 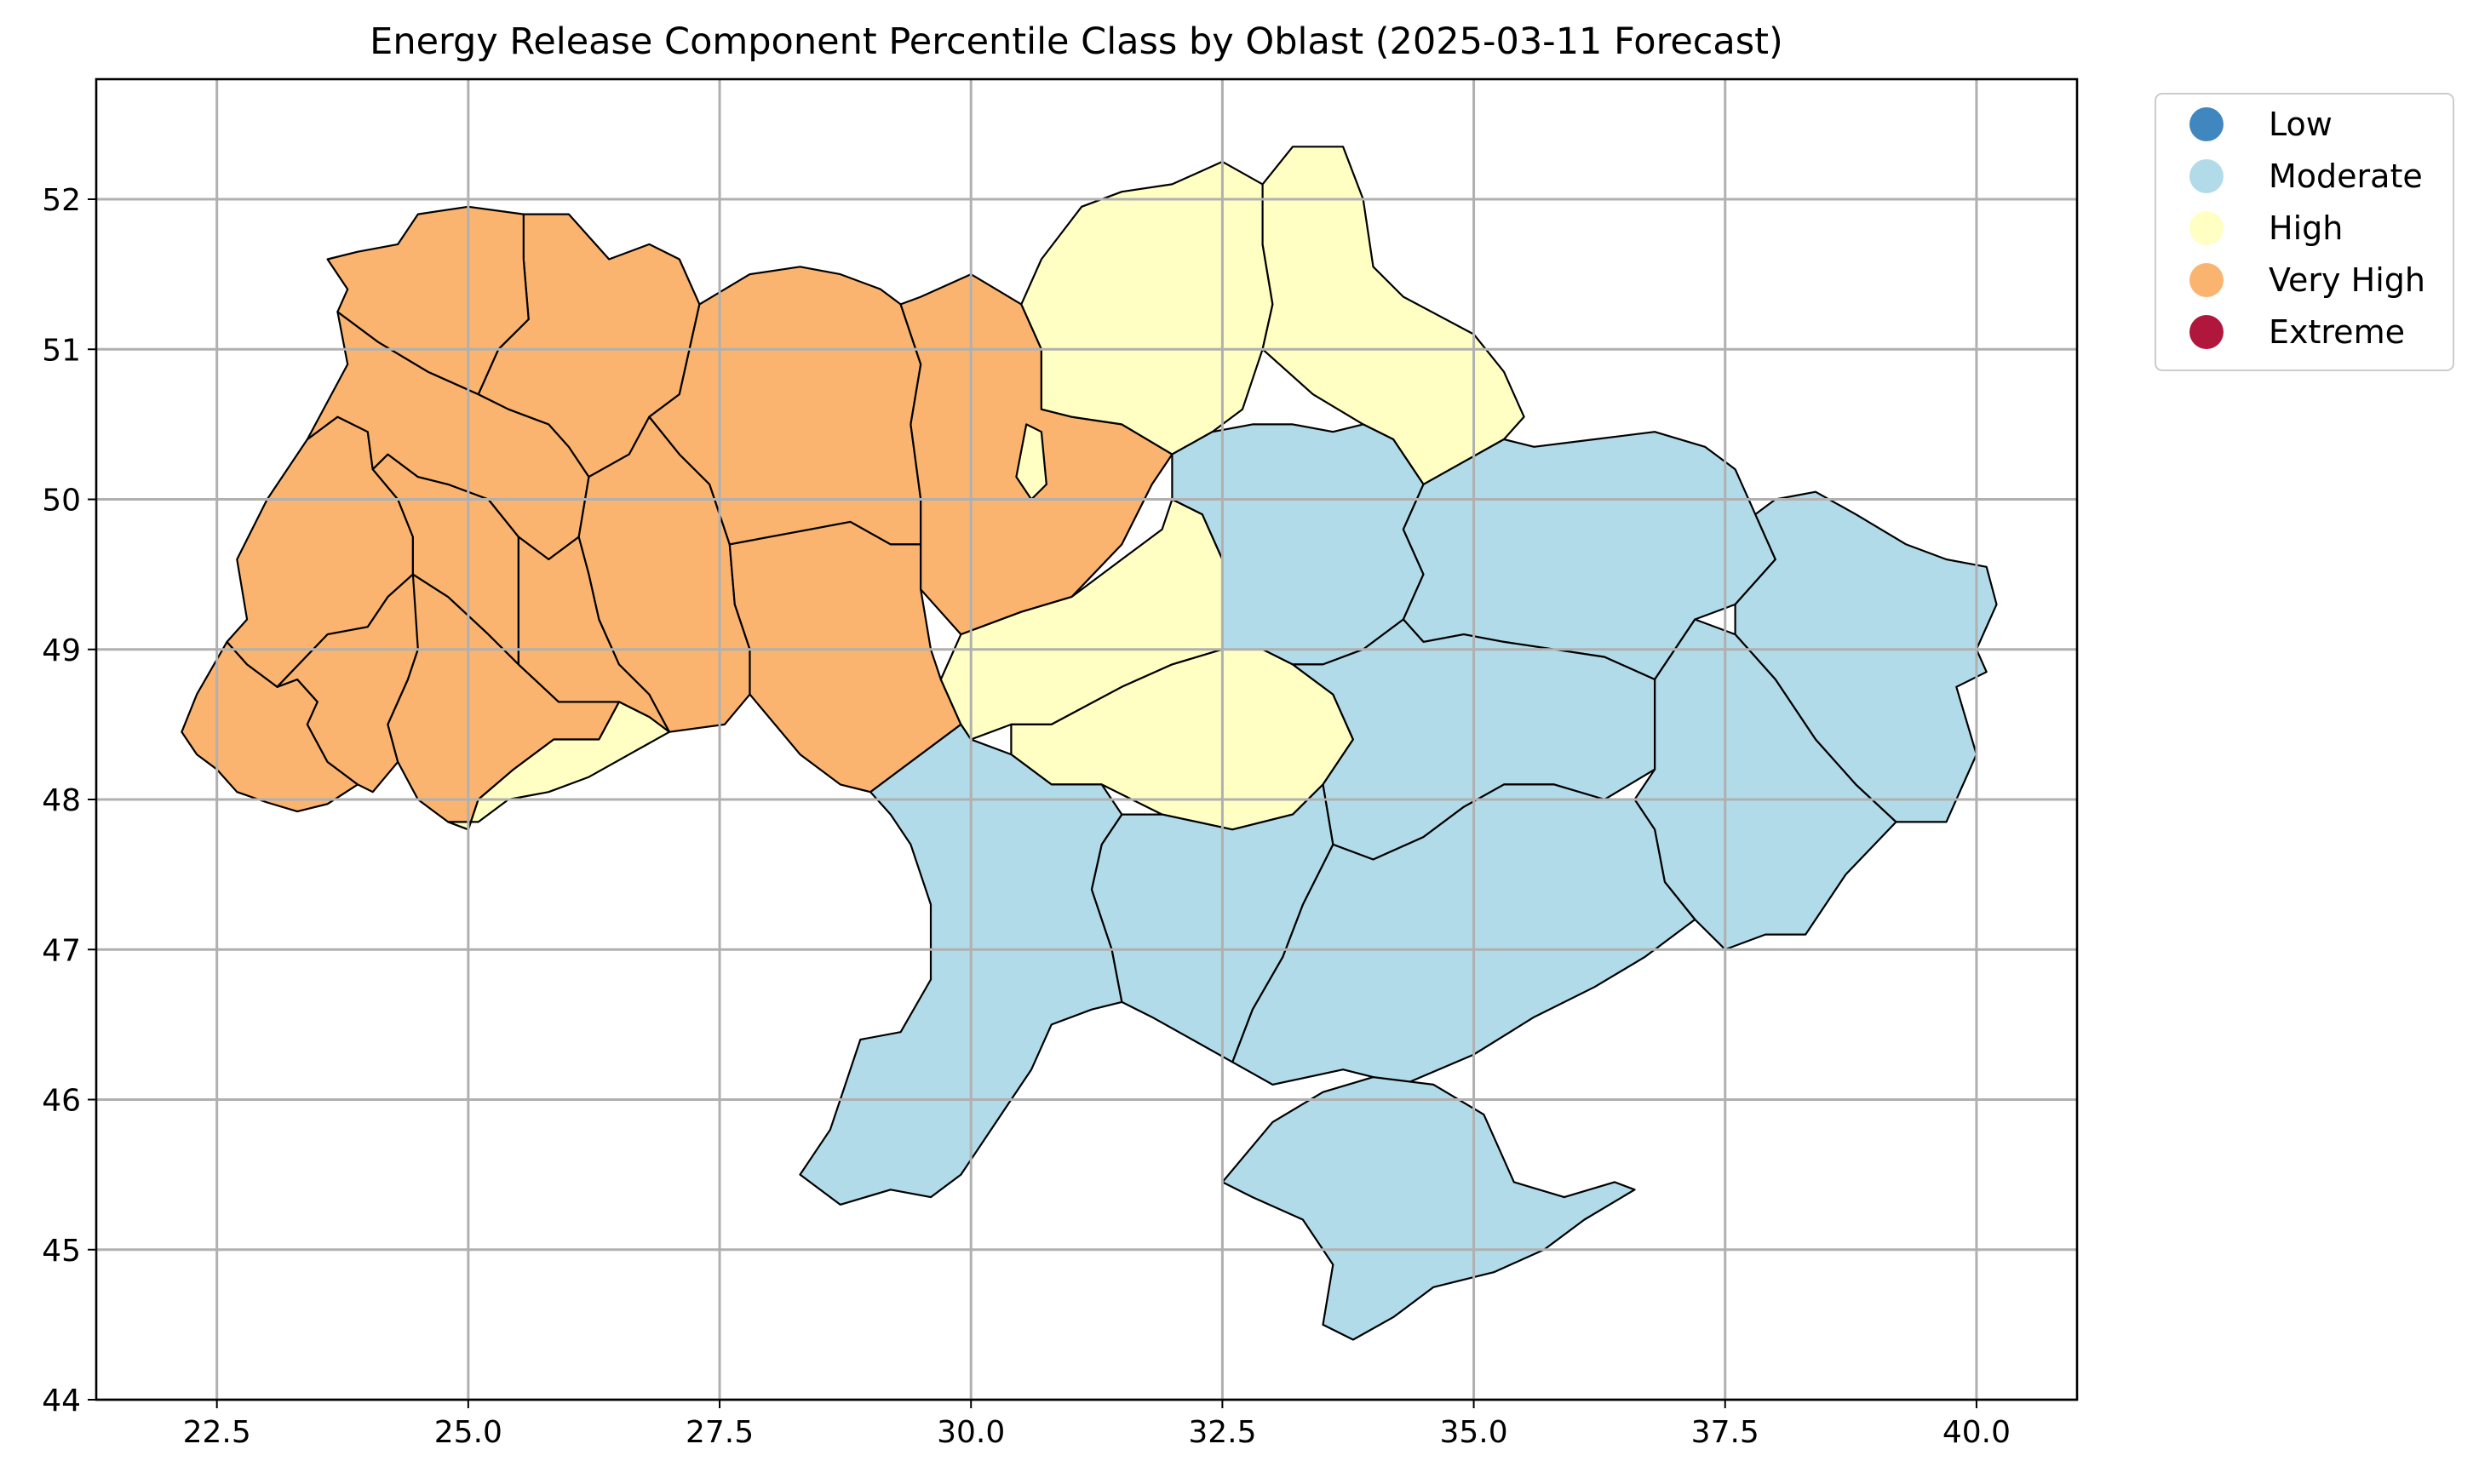 I want to click on y-tick-label: 44, so click(x=61, y=1401).